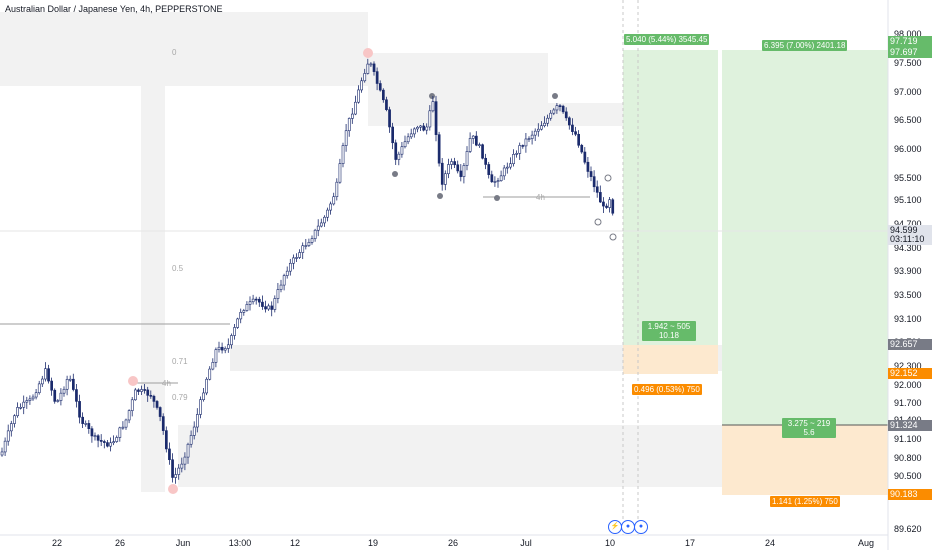 The image size is (932, 550). What do you see at coordinates (628, 527) in the screenshot?
I see `flag-au-icon: ●` at bounding box center [628, 527].